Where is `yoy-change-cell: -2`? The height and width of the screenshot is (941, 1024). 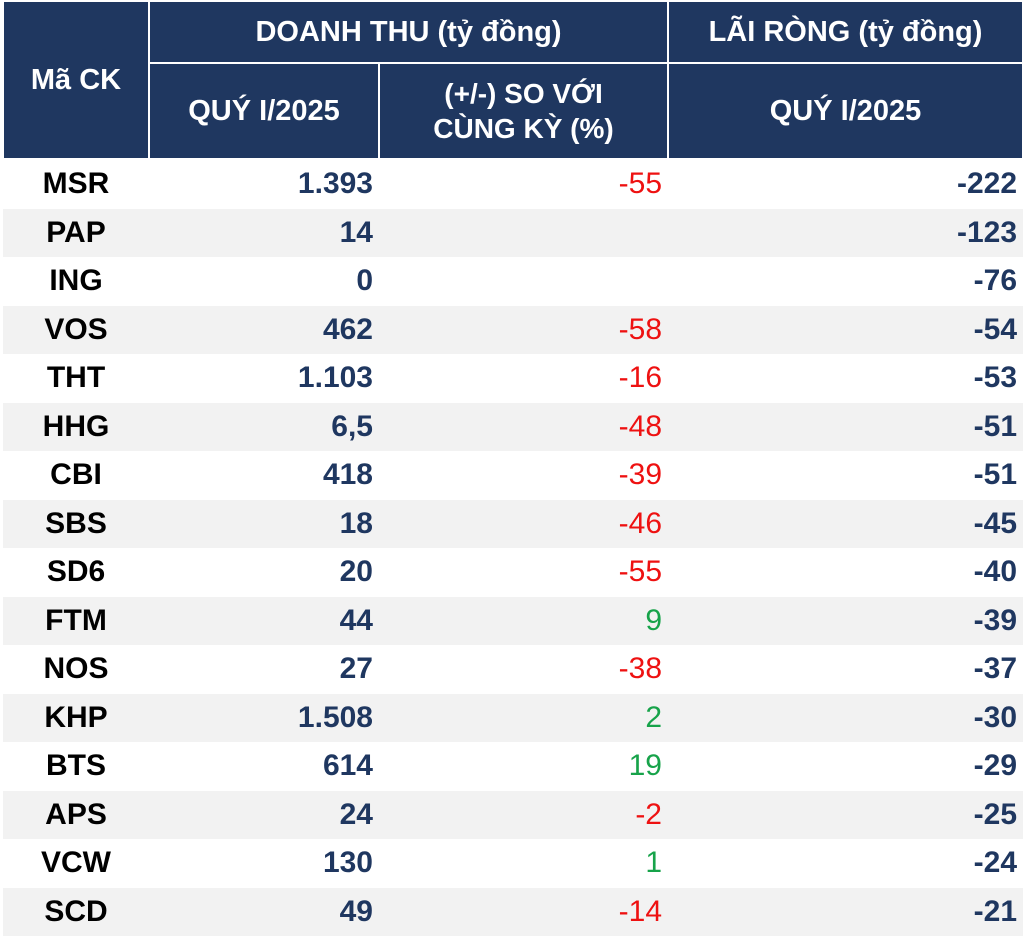 yoy-change-cell: -2 is located at coordinates (523, 814).